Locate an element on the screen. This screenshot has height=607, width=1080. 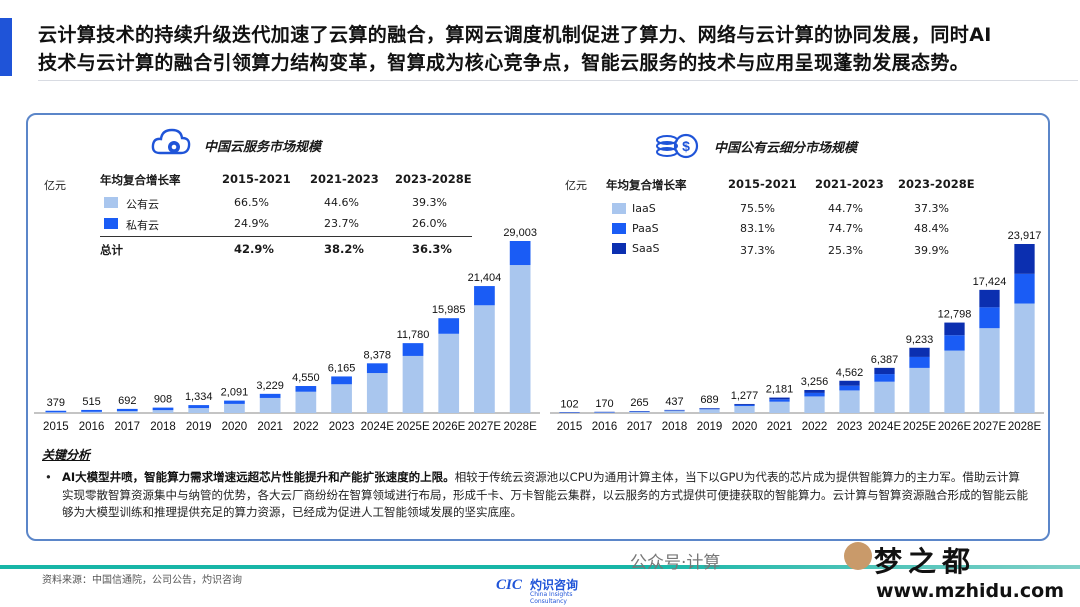
right-bar-PaaS-2021 is located at coordinates (779, 400).